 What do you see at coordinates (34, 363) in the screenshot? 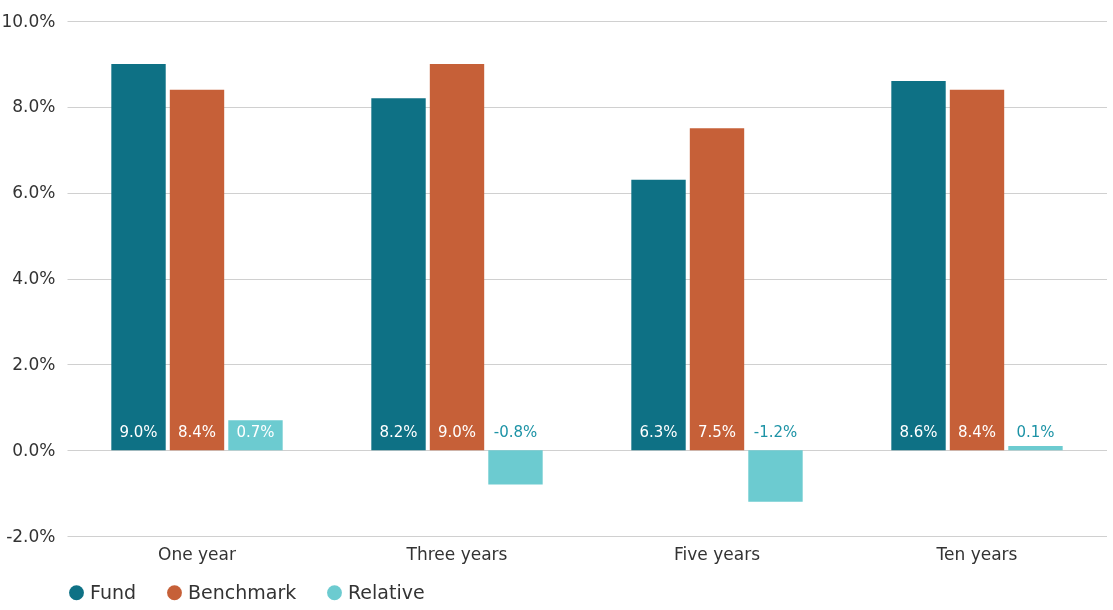
I see `y-tick-label: 2.0%` at bounding box center [34, 363].